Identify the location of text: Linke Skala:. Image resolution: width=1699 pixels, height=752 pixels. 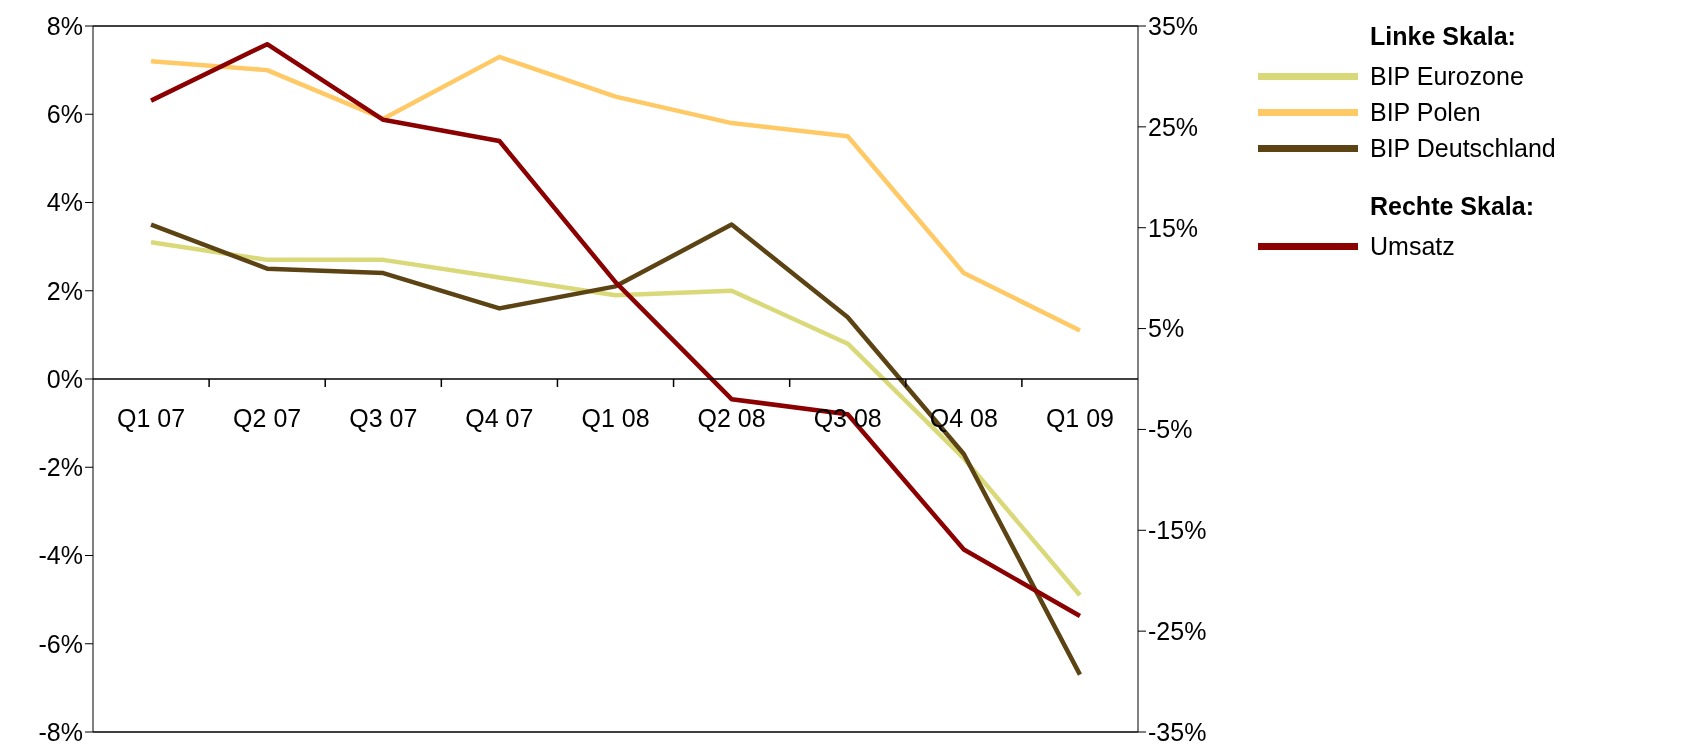
(1443, 37).